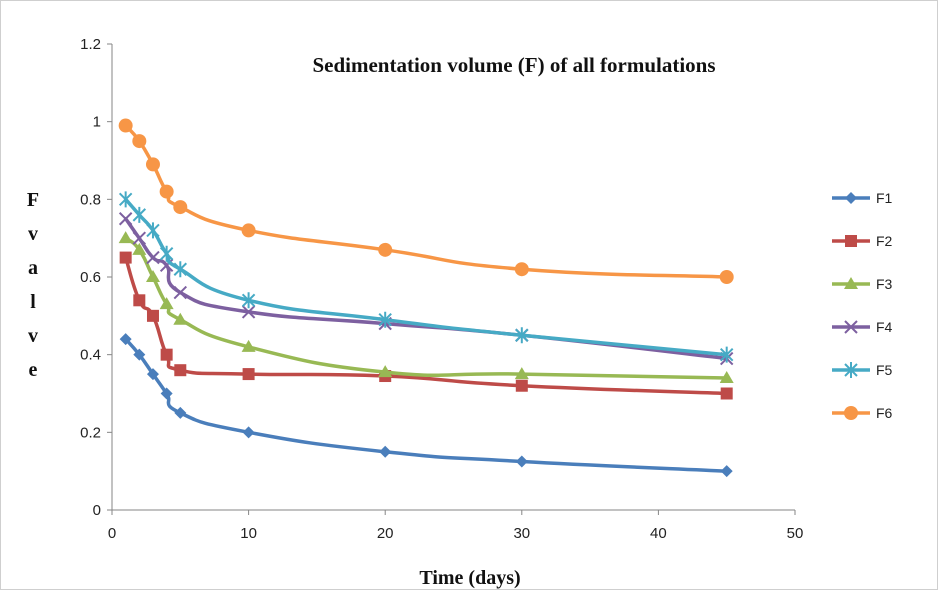 The height and width of the screenshot is (590, 938). I want to click on y-axis-title-char: e, so click(33, 370).